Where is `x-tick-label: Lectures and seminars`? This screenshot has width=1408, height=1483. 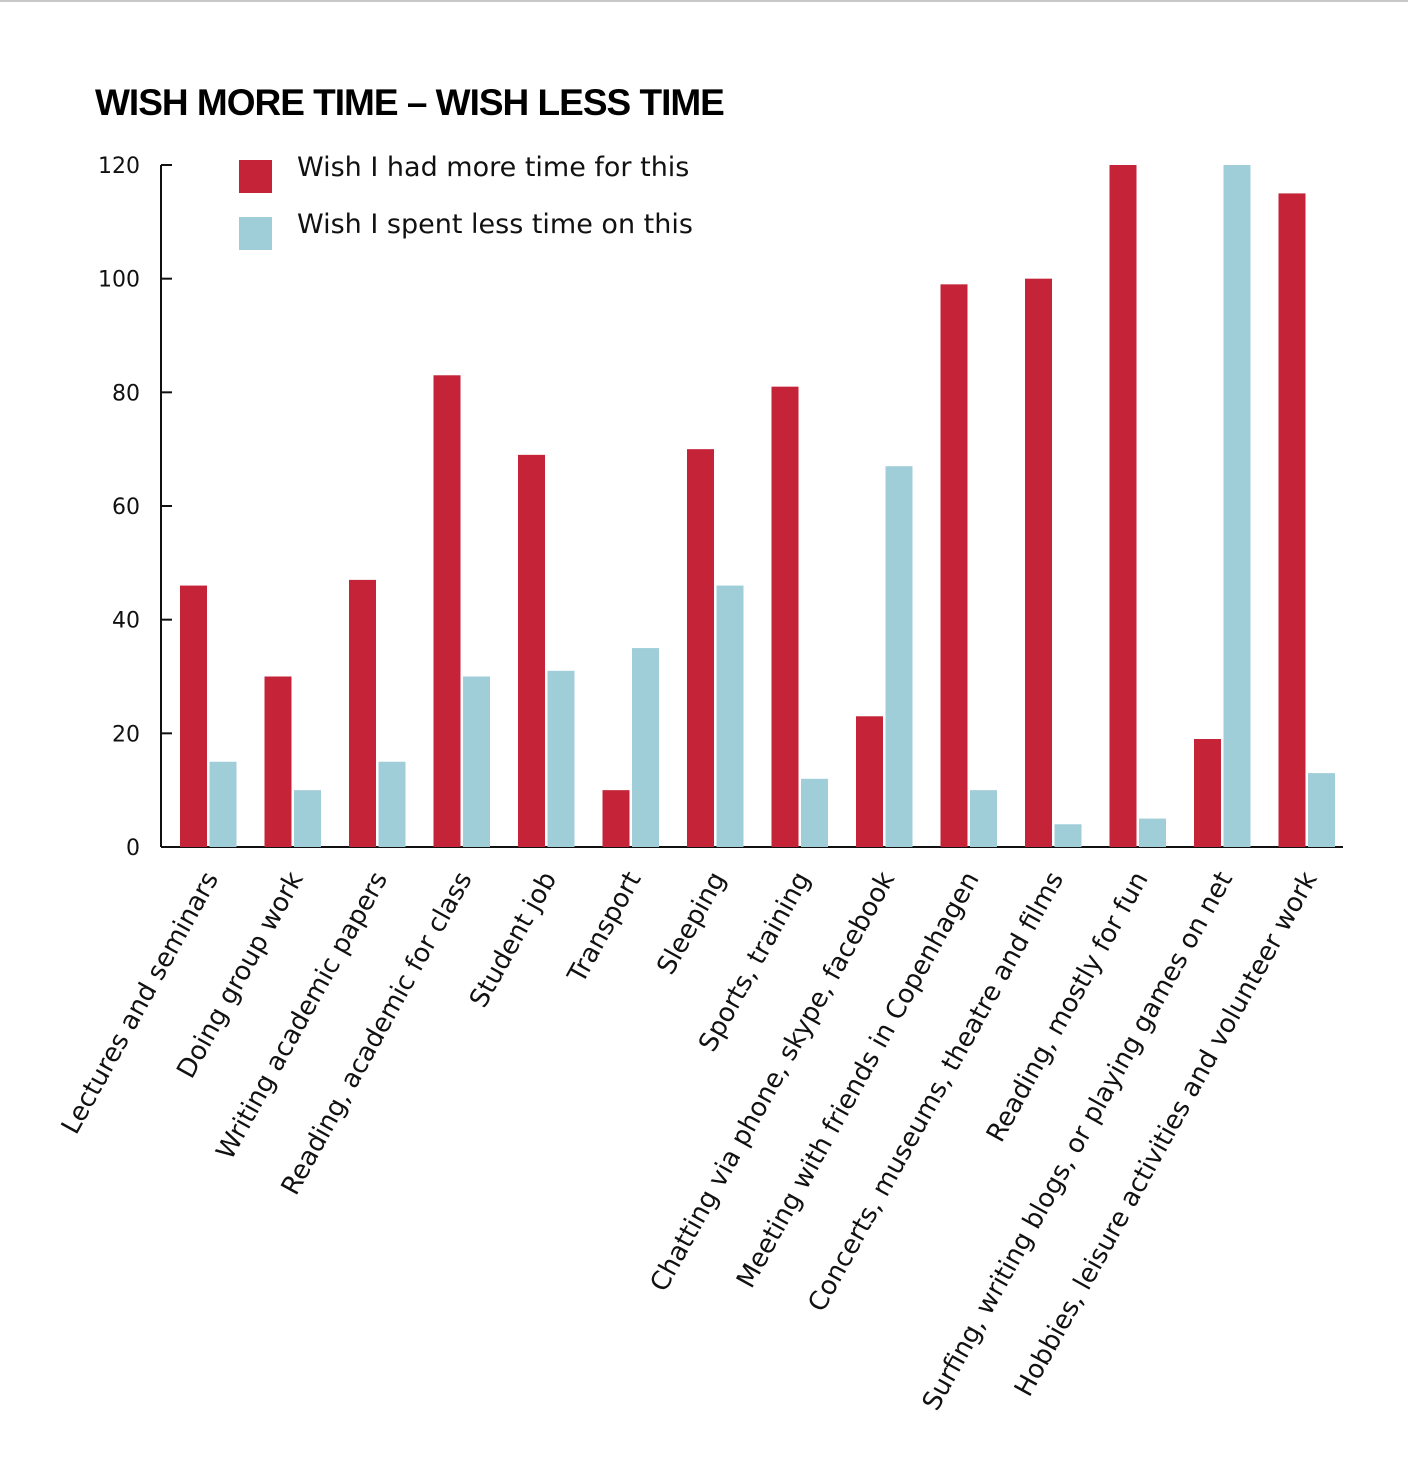
x-tick-label: Lectures and seminars is located at coordinates (140, 1003).